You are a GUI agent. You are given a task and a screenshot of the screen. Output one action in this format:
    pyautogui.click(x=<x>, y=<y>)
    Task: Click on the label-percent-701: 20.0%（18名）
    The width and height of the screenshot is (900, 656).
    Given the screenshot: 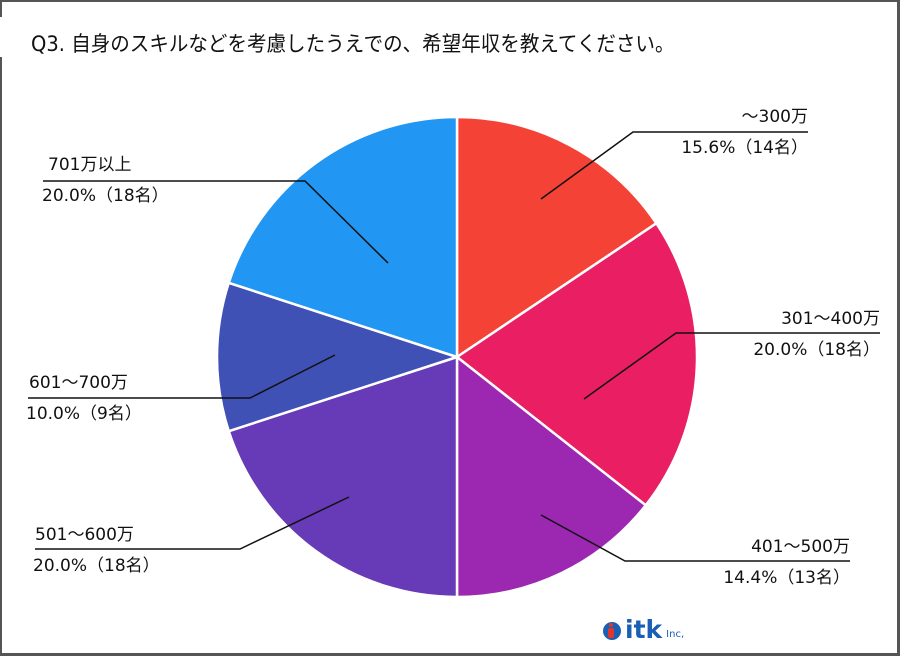 What is the action you would take?
    pyautogui.click(x=105, y=196)
    